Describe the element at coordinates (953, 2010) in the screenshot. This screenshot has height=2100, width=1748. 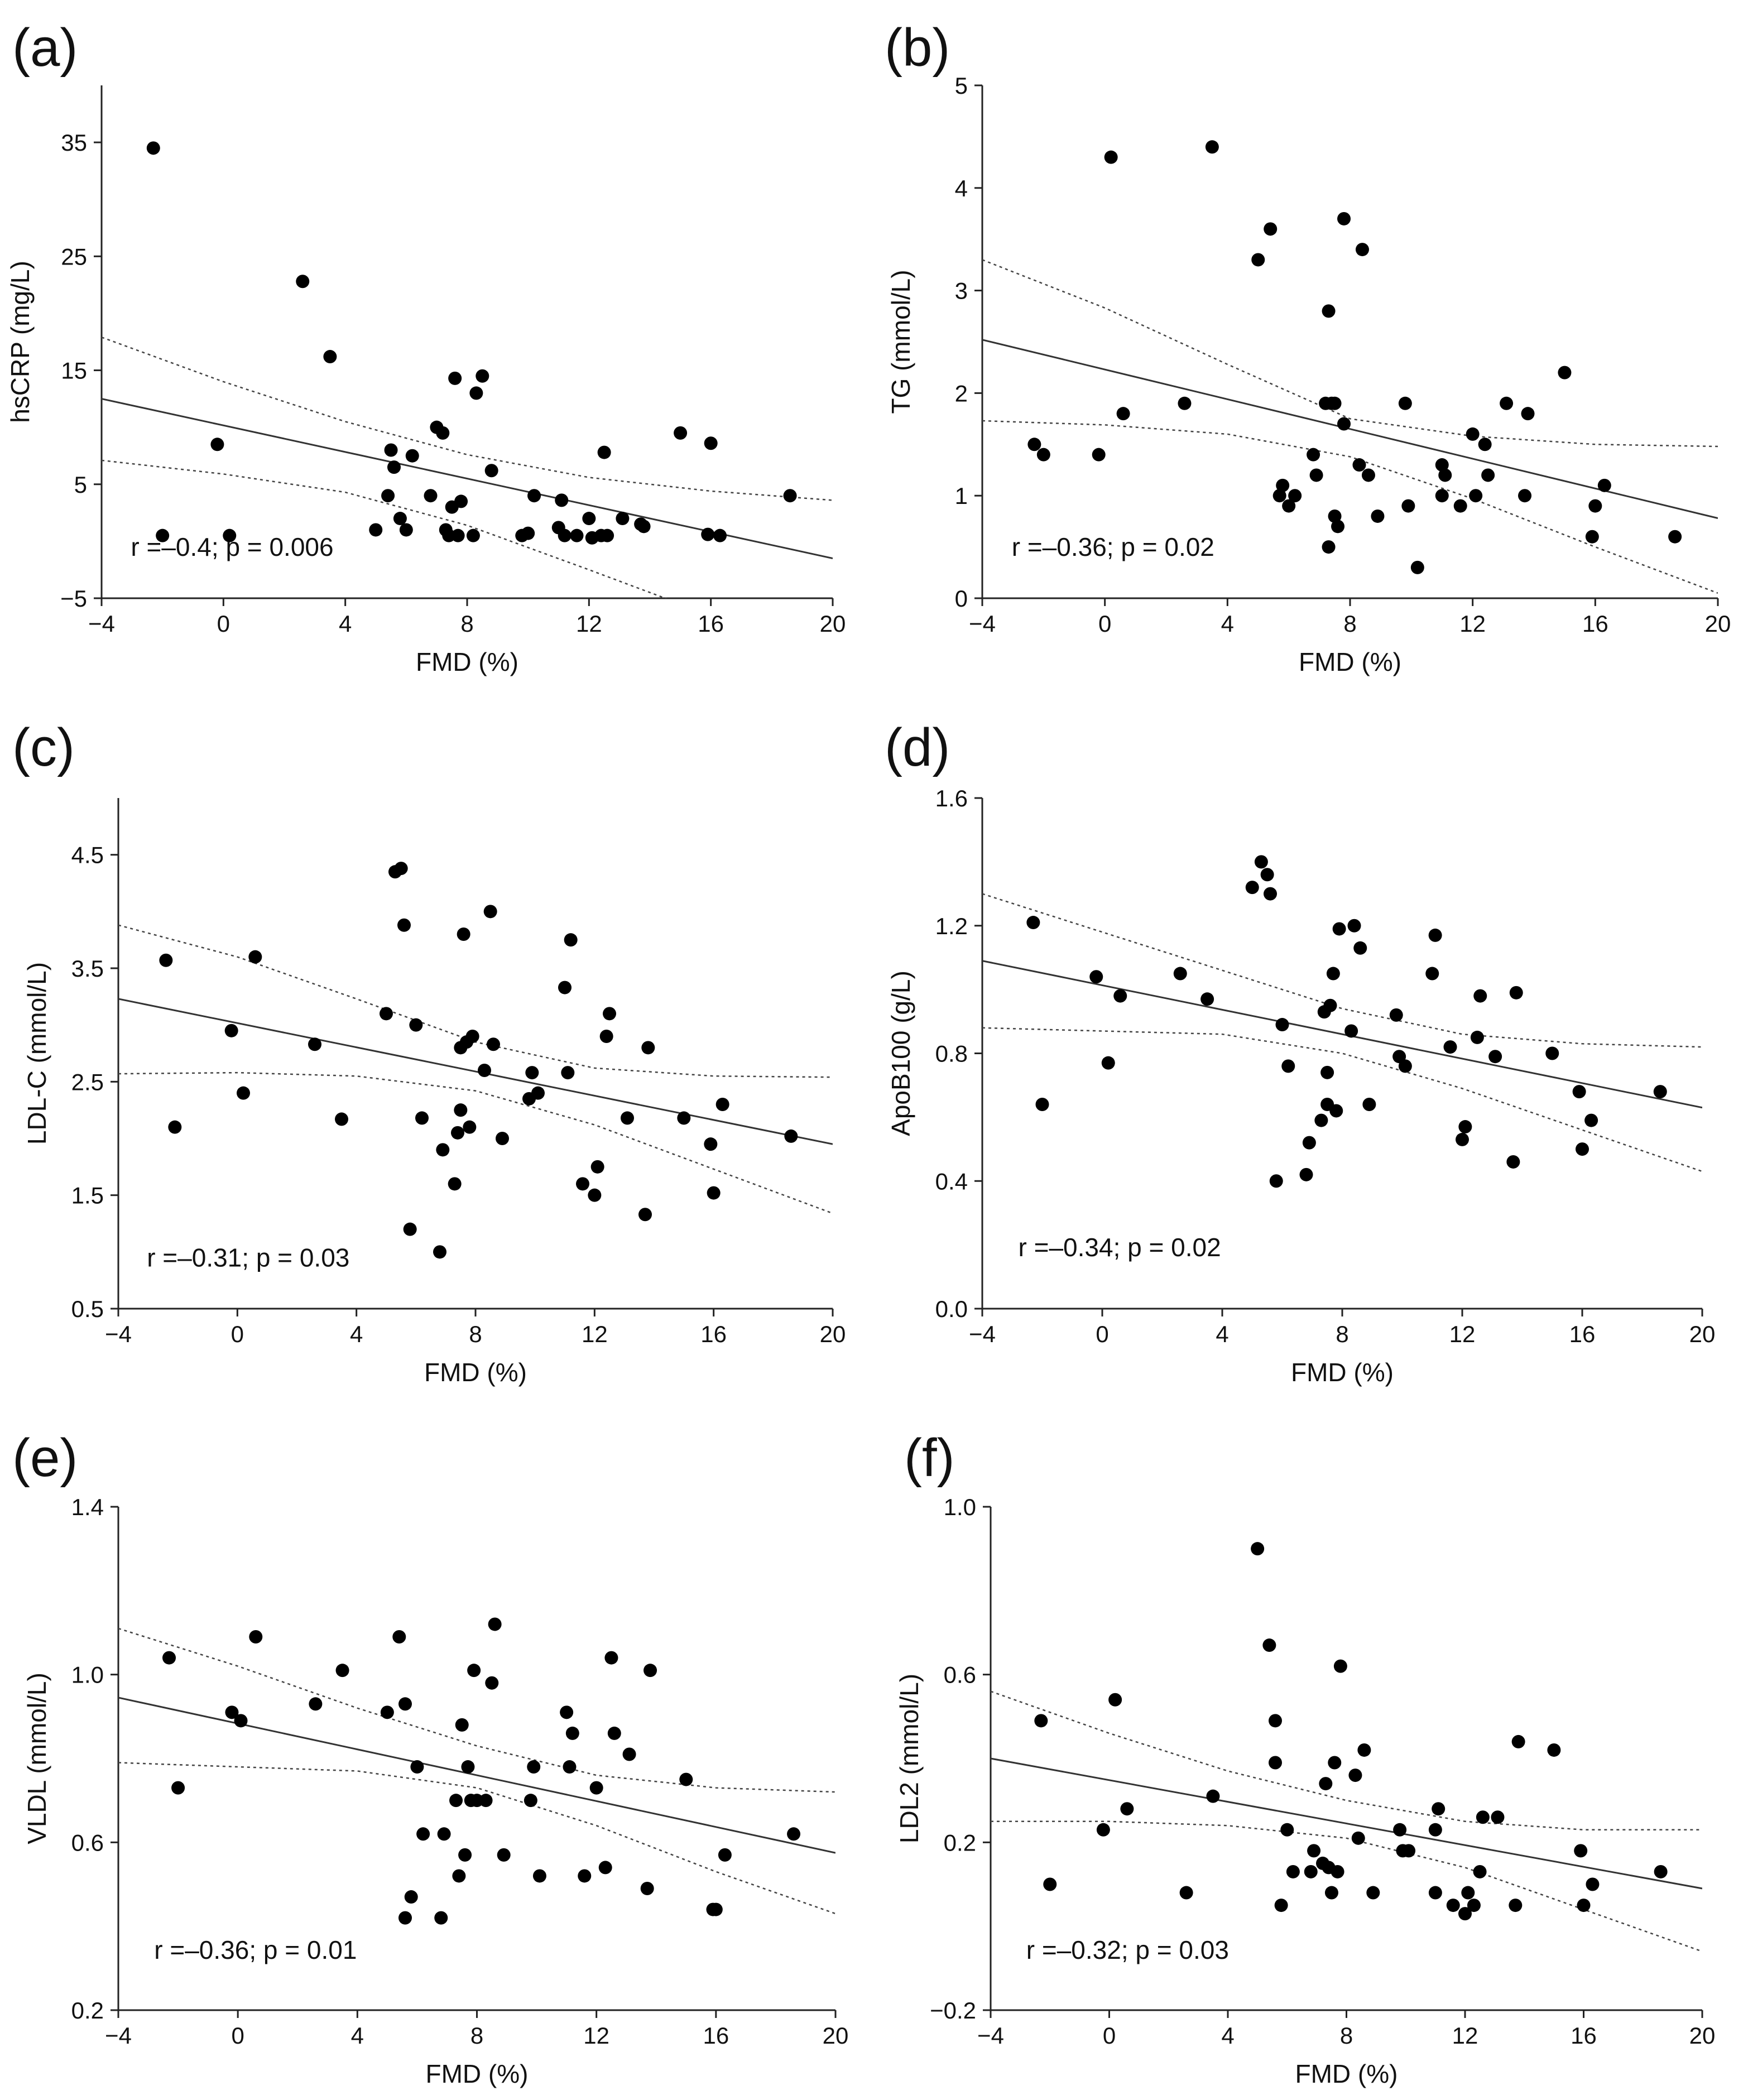
I see `y-tick-label: −0.2` at that location.